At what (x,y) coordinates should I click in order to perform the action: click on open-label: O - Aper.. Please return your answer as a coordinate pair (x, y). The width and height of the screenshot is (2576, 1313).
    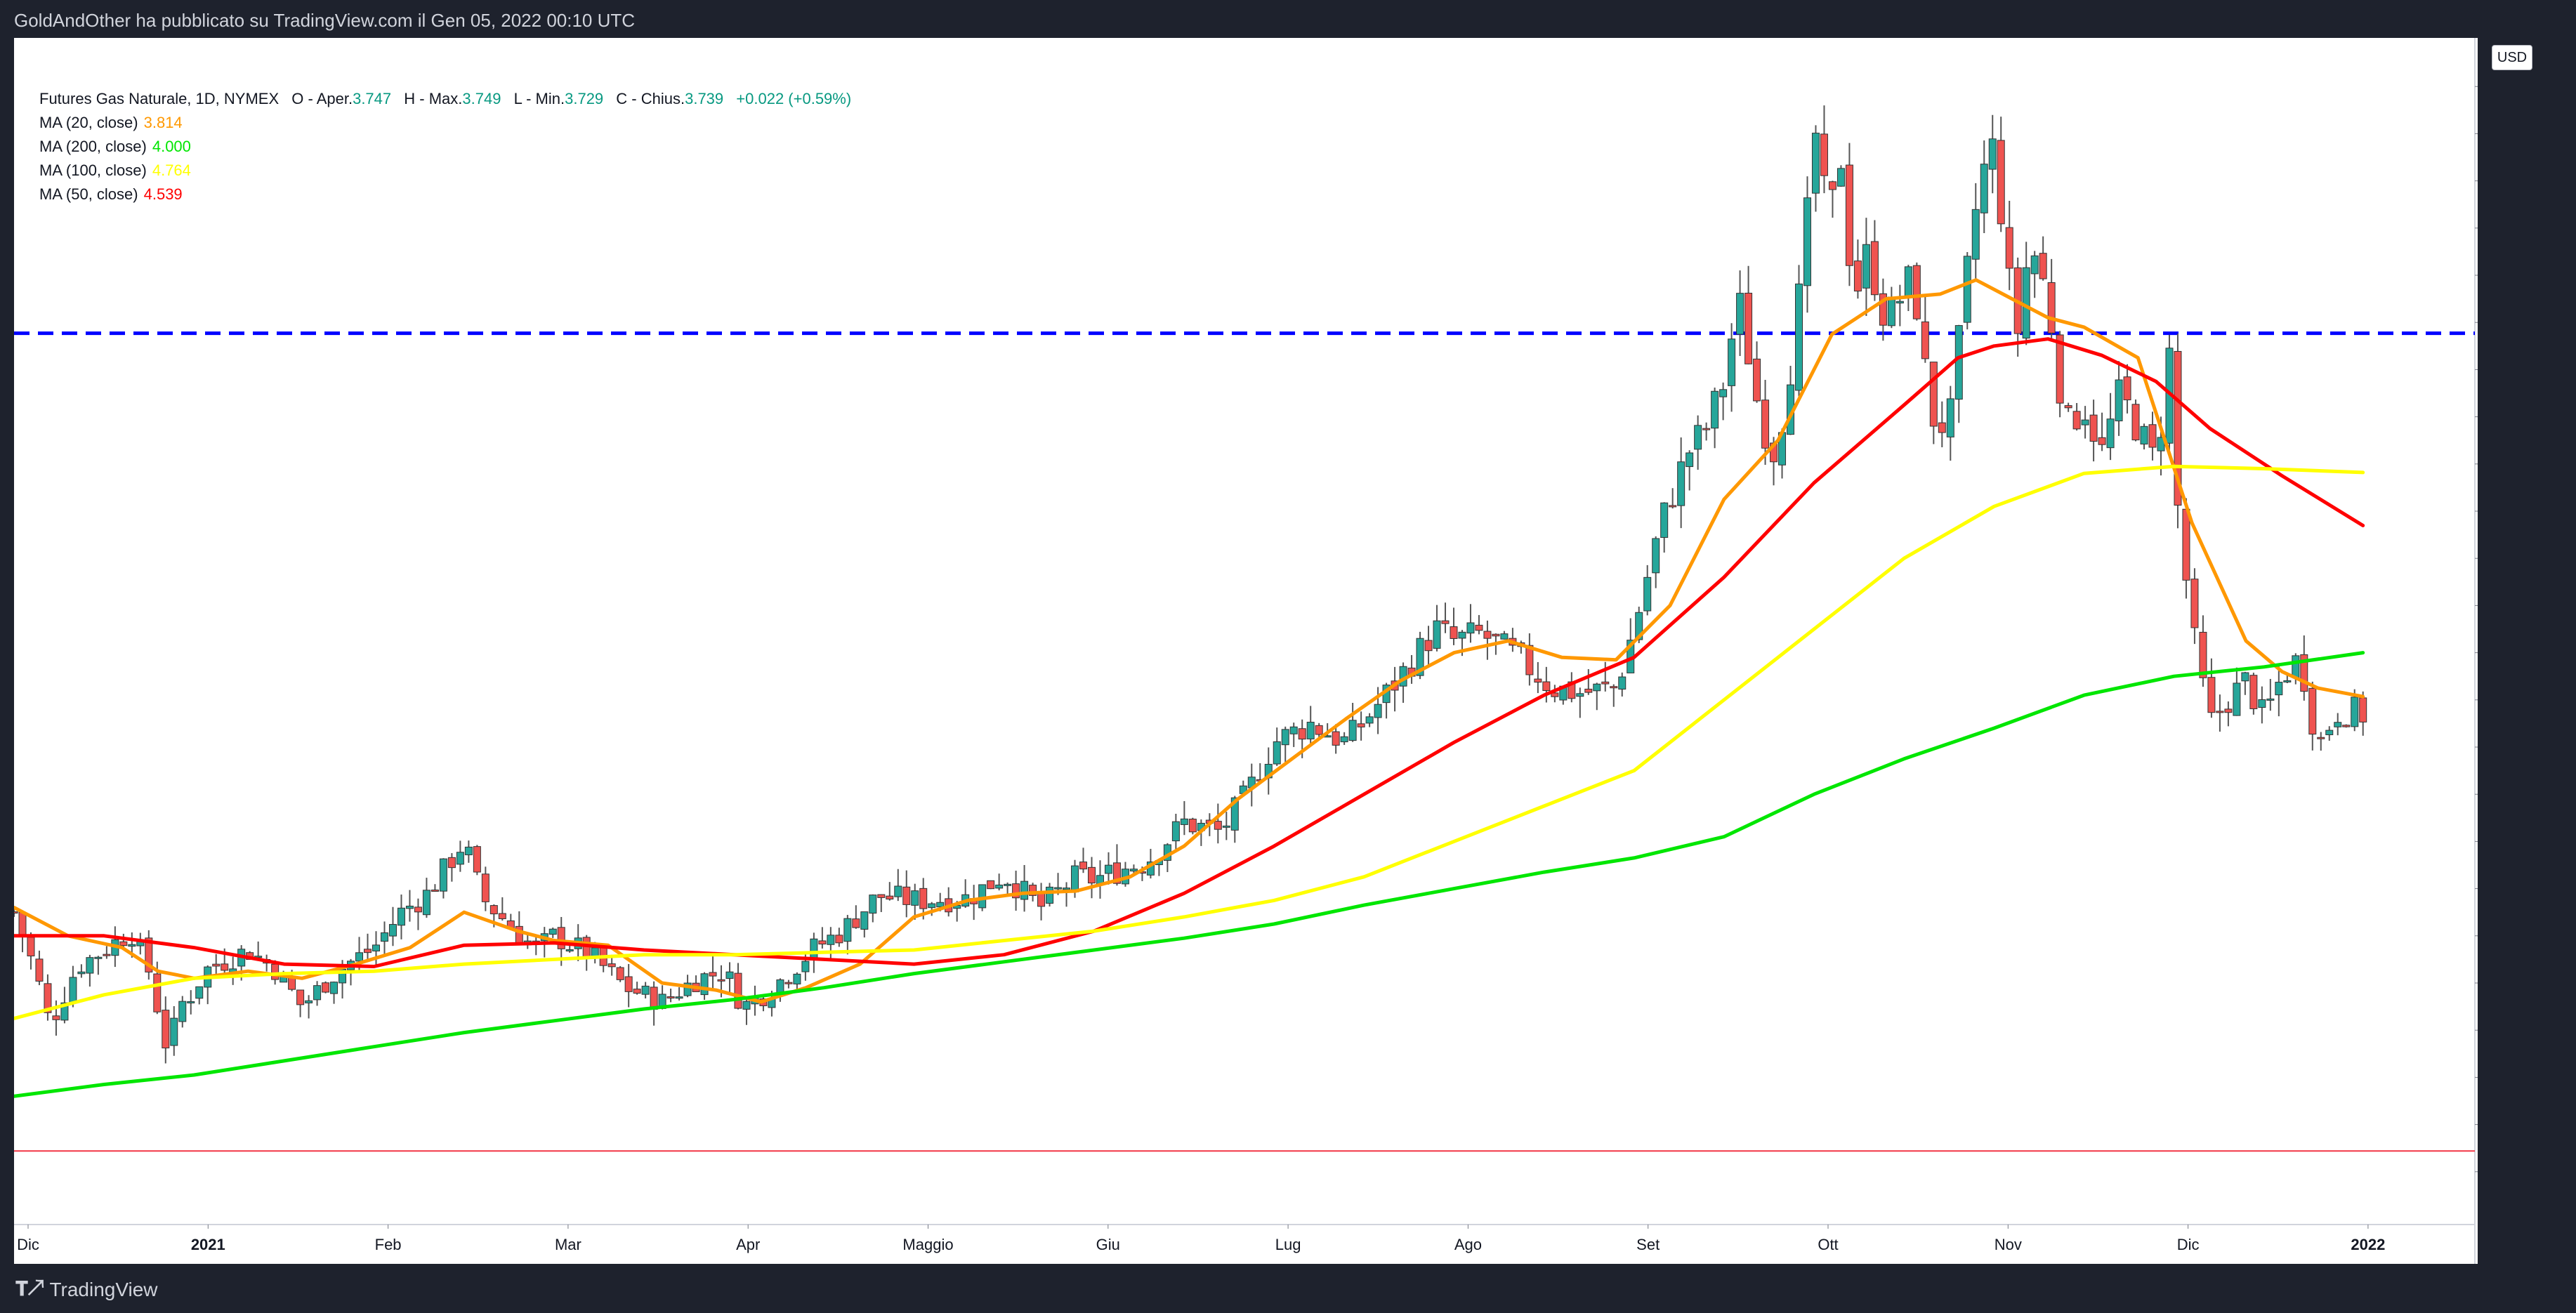
    Looking at the image, I should click on (322, 98).